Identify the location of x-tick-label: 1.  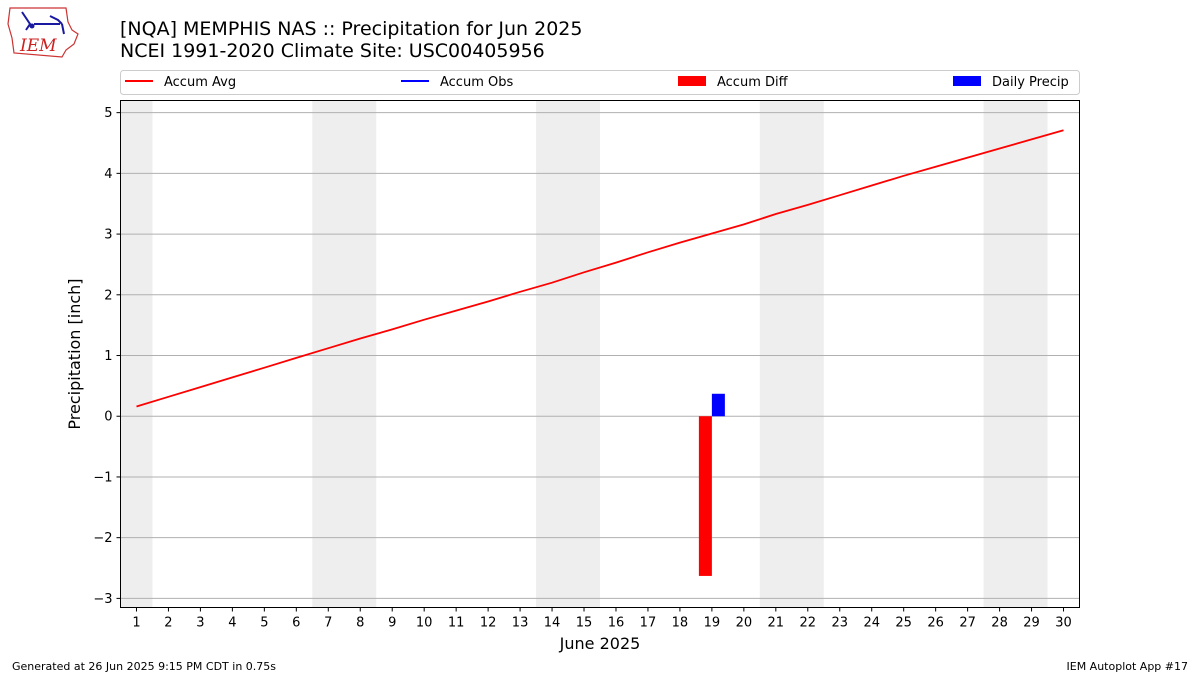
(136, 623).